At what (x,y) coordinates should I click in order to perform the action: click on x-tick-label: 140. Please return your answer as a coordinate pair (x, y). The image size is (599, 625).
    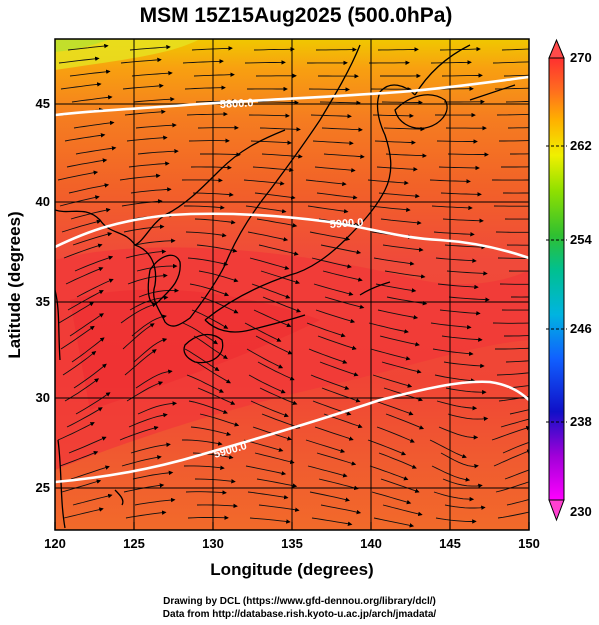
    Looking at the image, I should click on (371, 543).